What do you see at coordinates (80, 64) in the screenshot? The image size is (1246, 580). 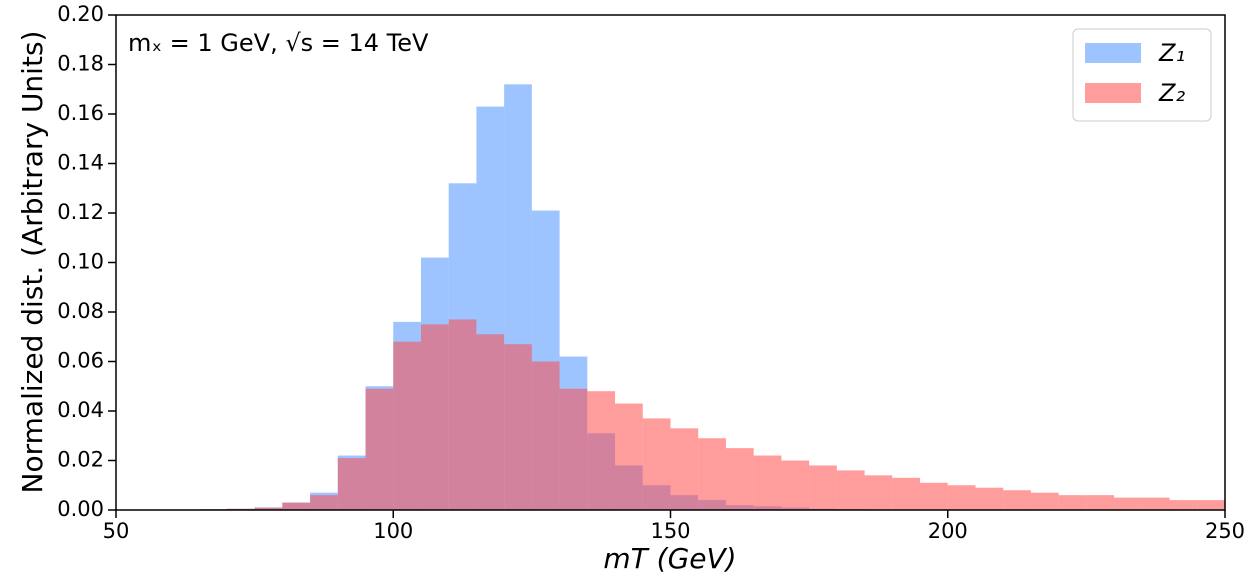 I see `y-tick-label: 0.18` at bounding box center [80, 64].